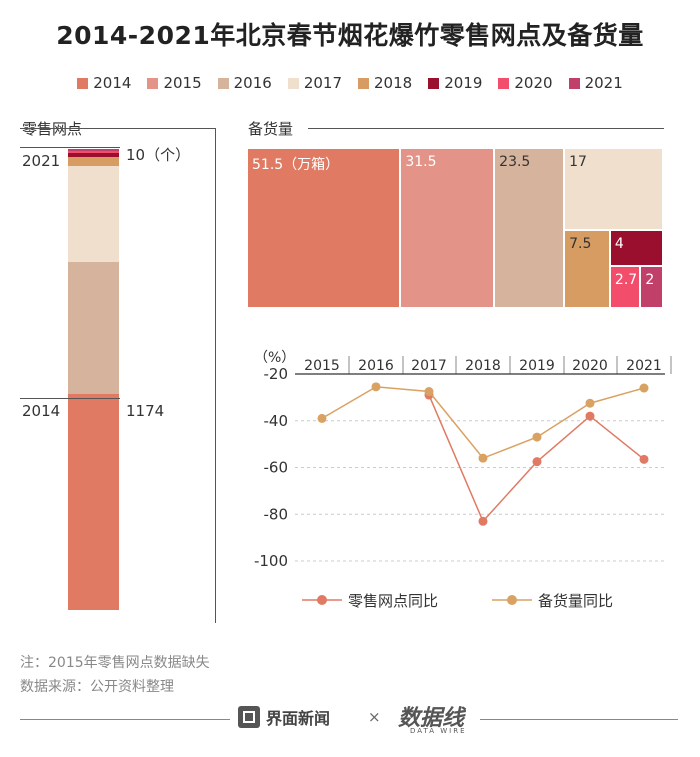  Describe the element at coordinates (93, 155) in the screenshot. I see `bar-segment-2019` at that location.